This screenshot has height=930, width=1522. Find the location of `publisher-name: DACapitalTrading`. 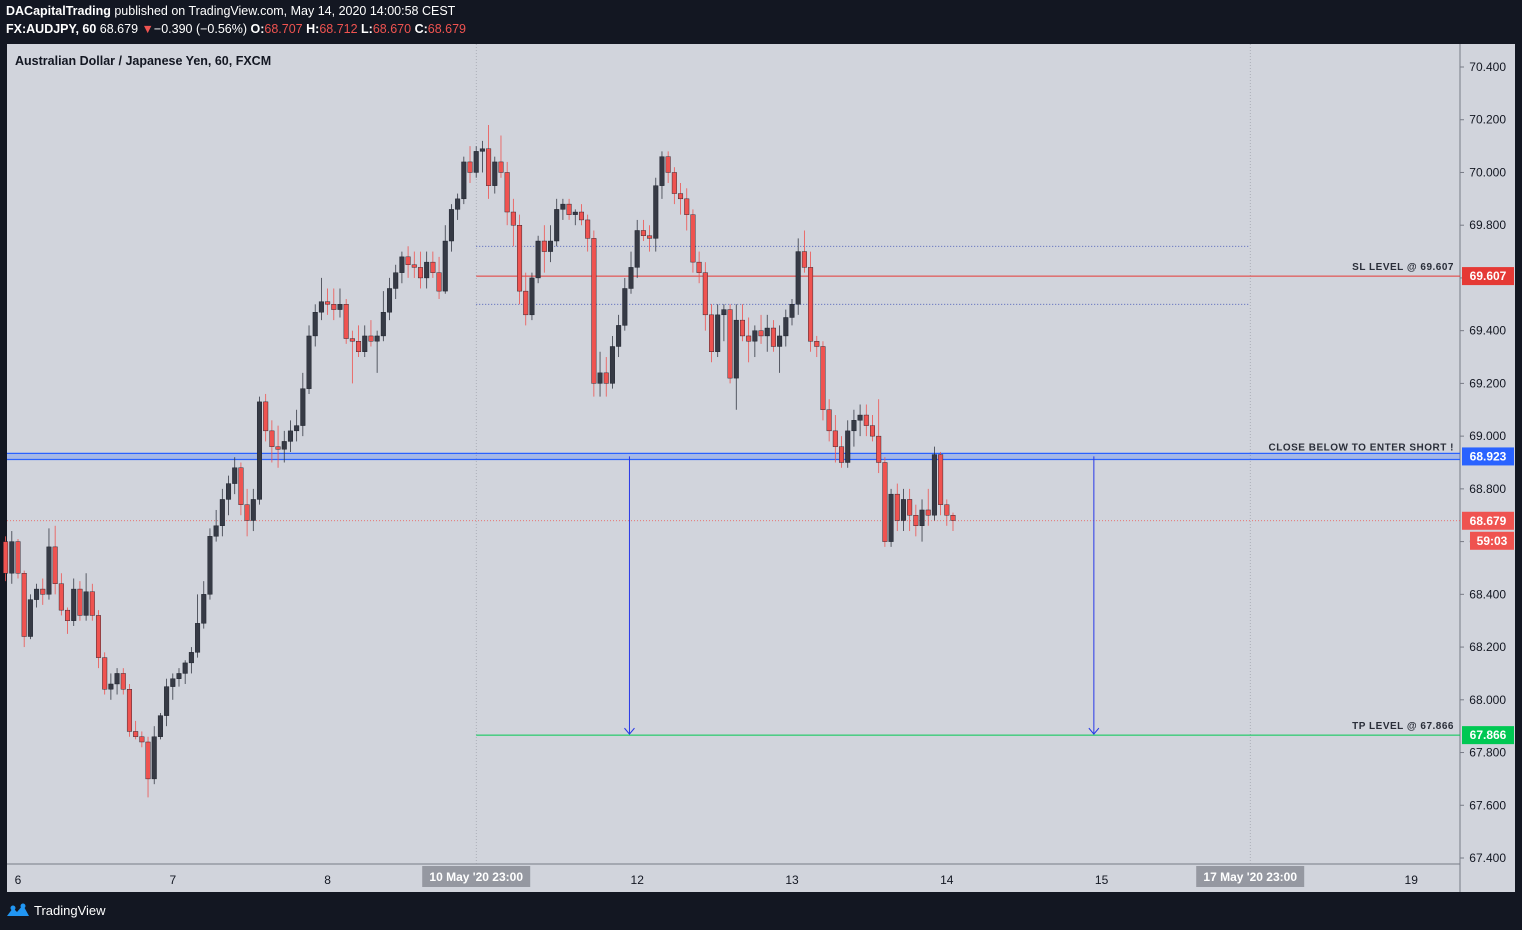

publisher-name: DACapitalTrading is located at coordinates (58, 11).